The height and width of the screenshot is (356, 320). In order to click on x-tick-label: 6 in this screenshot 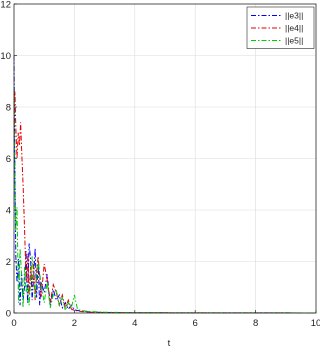, I will do `click(195, 323)`.